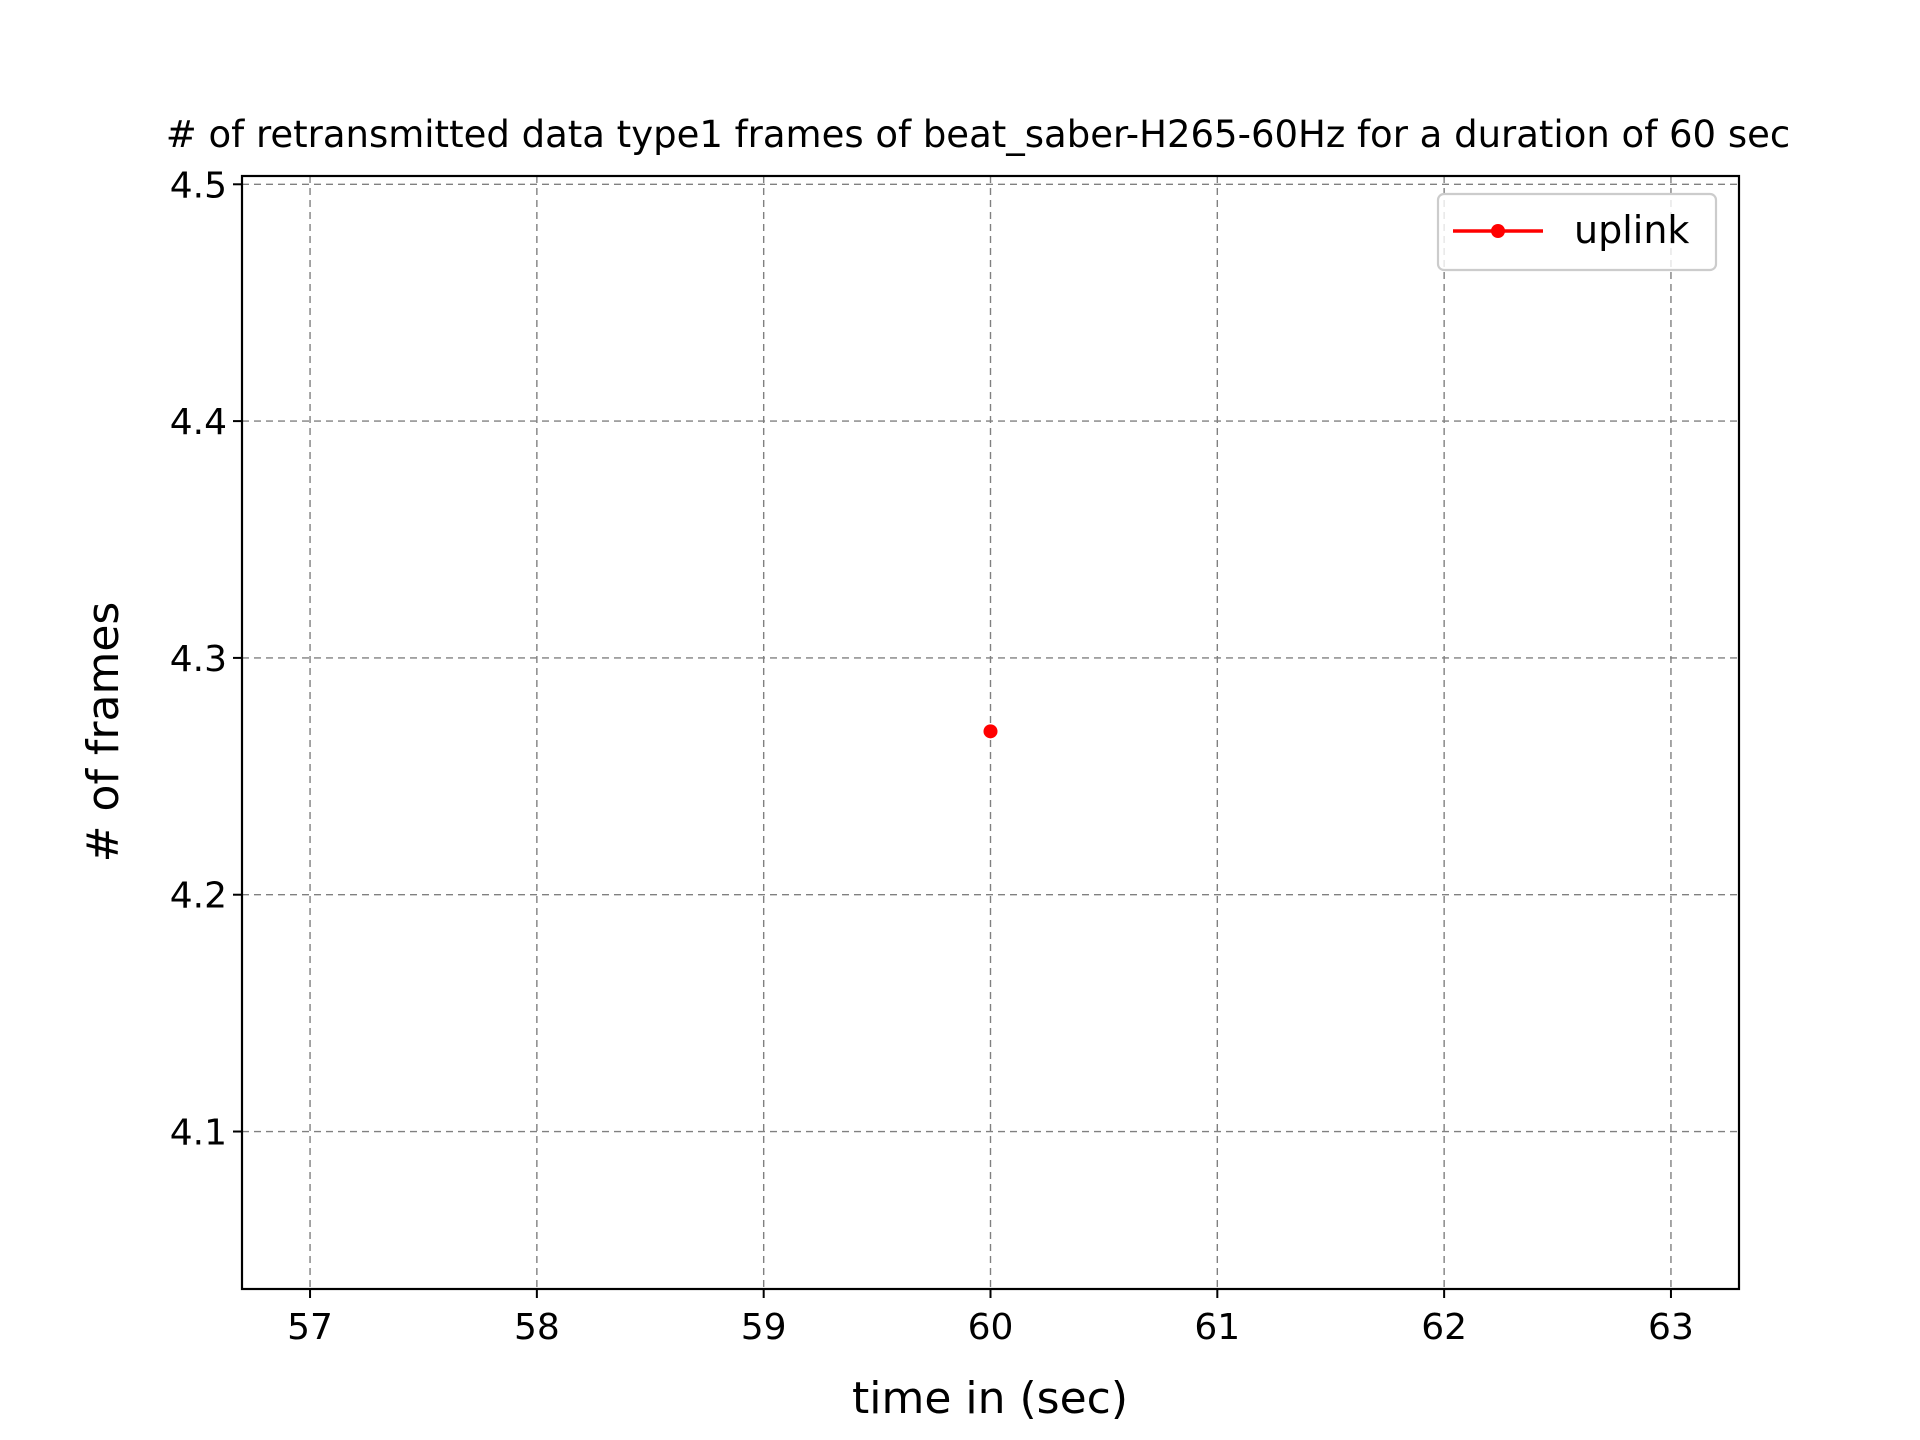  What do you see at coordinates (198, 659) in the screenshot?
I see `y-tick-label: 4.3` at bounding box center [198, 659].